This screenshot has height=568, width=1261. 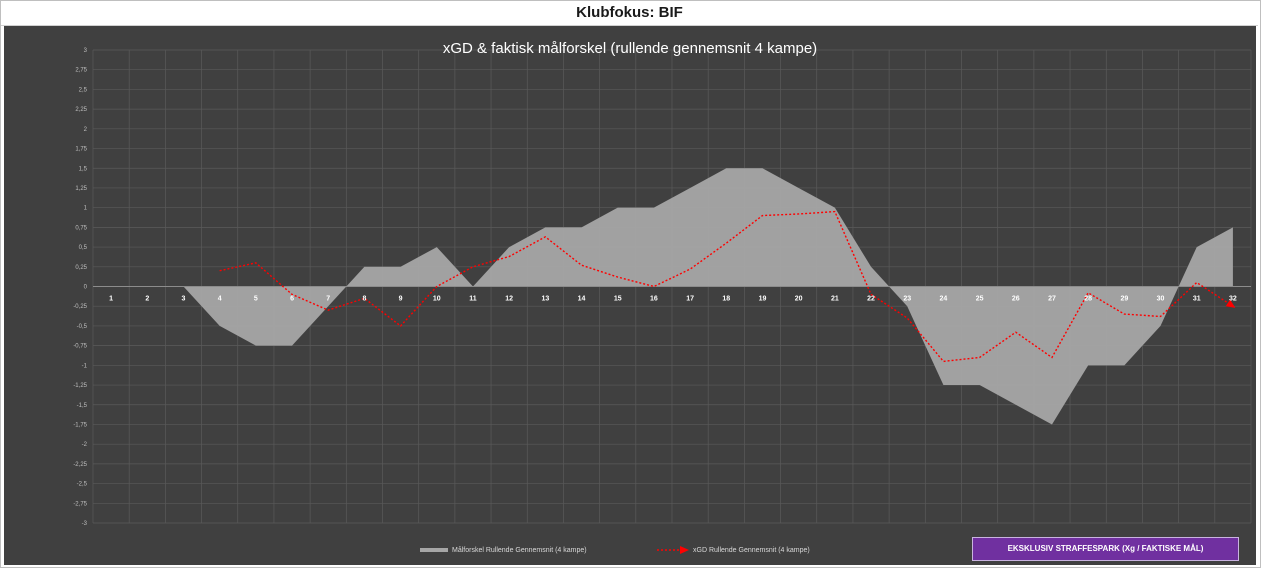 What do you see at coordinates (184, 299) in the screenshot?
I see `x-tick-label: 3` at bounding box center [184, 299].